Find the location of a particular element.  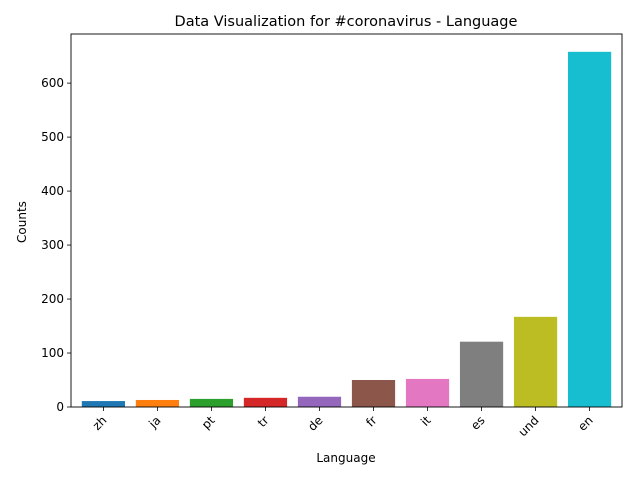

y-tick-label: 100 is located at coordinates (52, 353).